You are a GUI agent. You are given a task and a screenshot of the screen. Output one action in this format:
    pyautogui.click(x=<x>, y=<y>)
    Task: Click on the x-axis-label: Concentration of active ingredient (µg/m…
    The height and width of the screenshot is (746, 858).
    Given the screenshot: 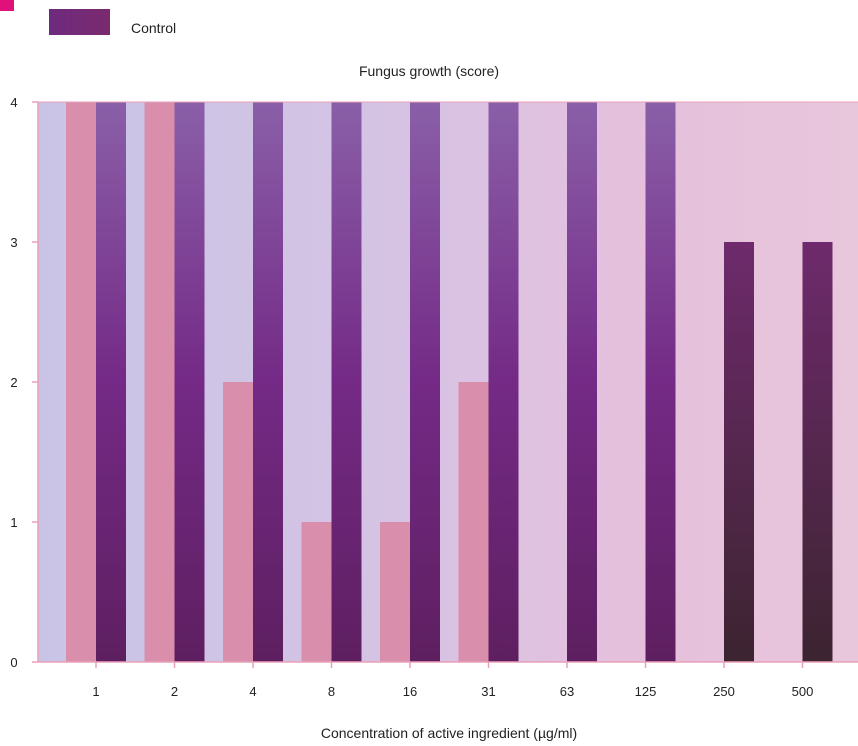 What is the action you would take?
    pyautogui.click(x=449, y=733)
    